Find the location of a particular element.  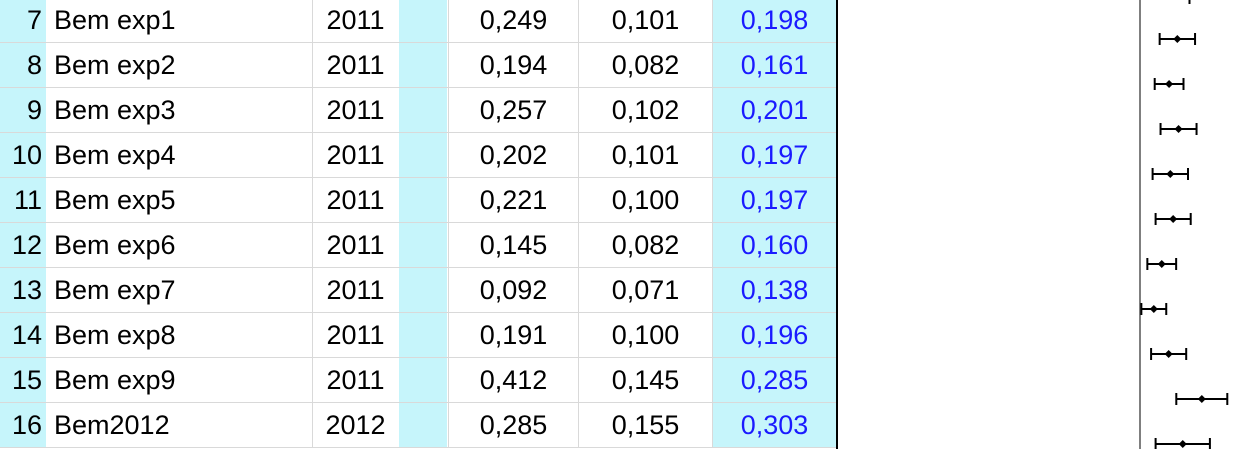

table-row: 11 Bem exp5 2011 0,221 0,100 0,197 is located at coordinates (418, 200).